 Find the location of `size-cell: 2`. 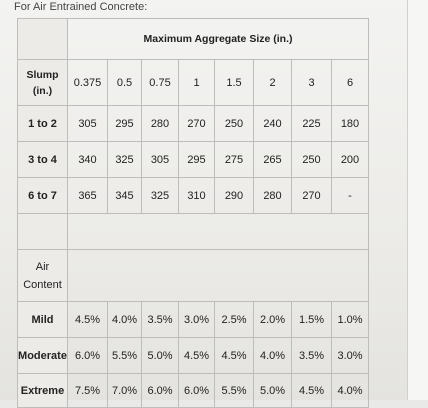

size-cell: 2 is located at coordinates (272, 82).